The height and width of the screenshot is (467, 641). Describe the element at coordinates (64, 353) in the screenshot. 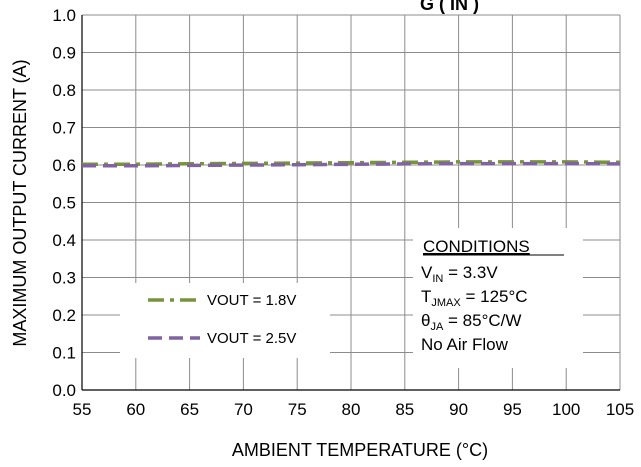

I see `y-tick-label: 0.1` at that location.